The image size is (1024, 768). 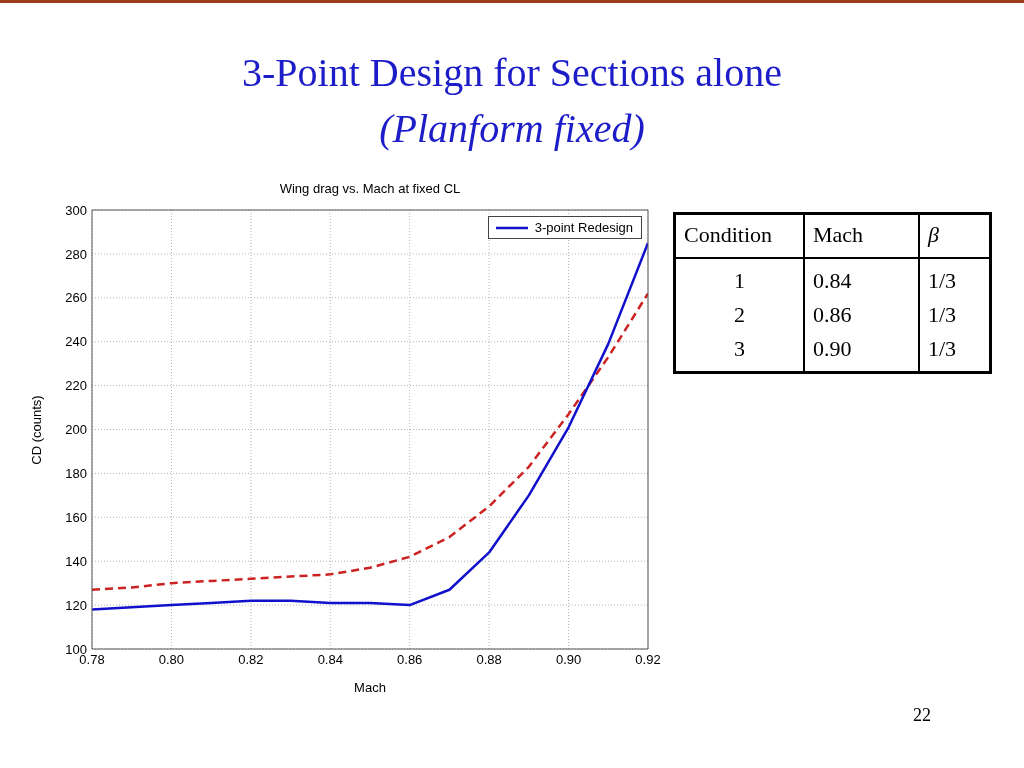 I want to click on y-tick-label: 160, so click(x=76, y=517).